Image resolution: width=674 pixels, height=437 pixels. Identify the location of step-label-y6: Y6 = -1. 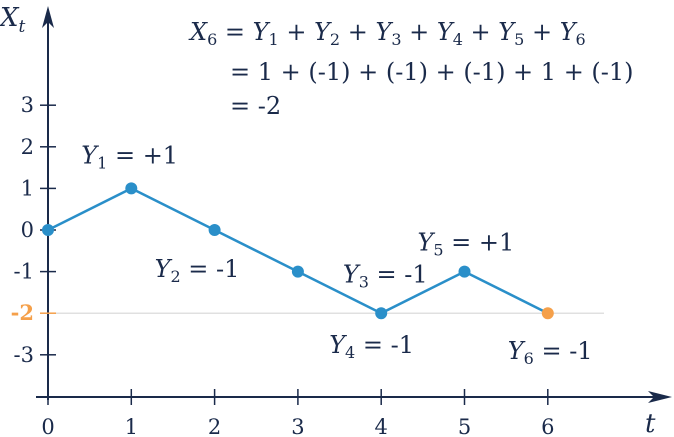
(550, 352).